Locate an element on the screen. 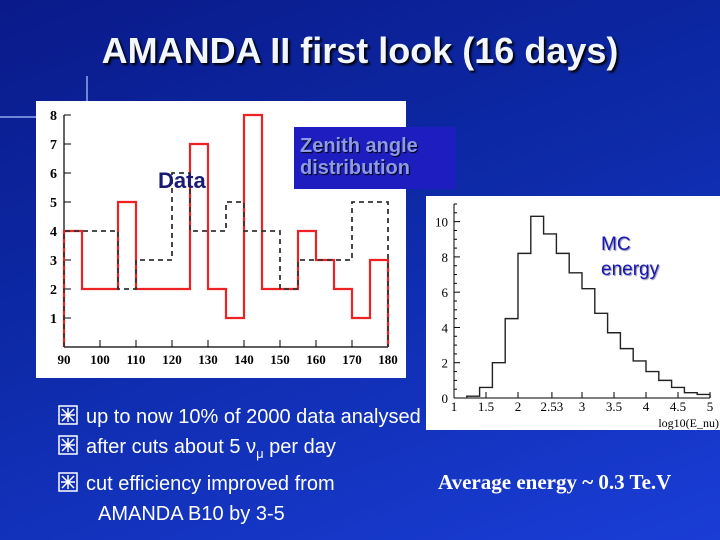 This screenshot has height=540, width=720. bullet-item: up to now 10% of 2000 data analysed is located at coordinates (239, 417).